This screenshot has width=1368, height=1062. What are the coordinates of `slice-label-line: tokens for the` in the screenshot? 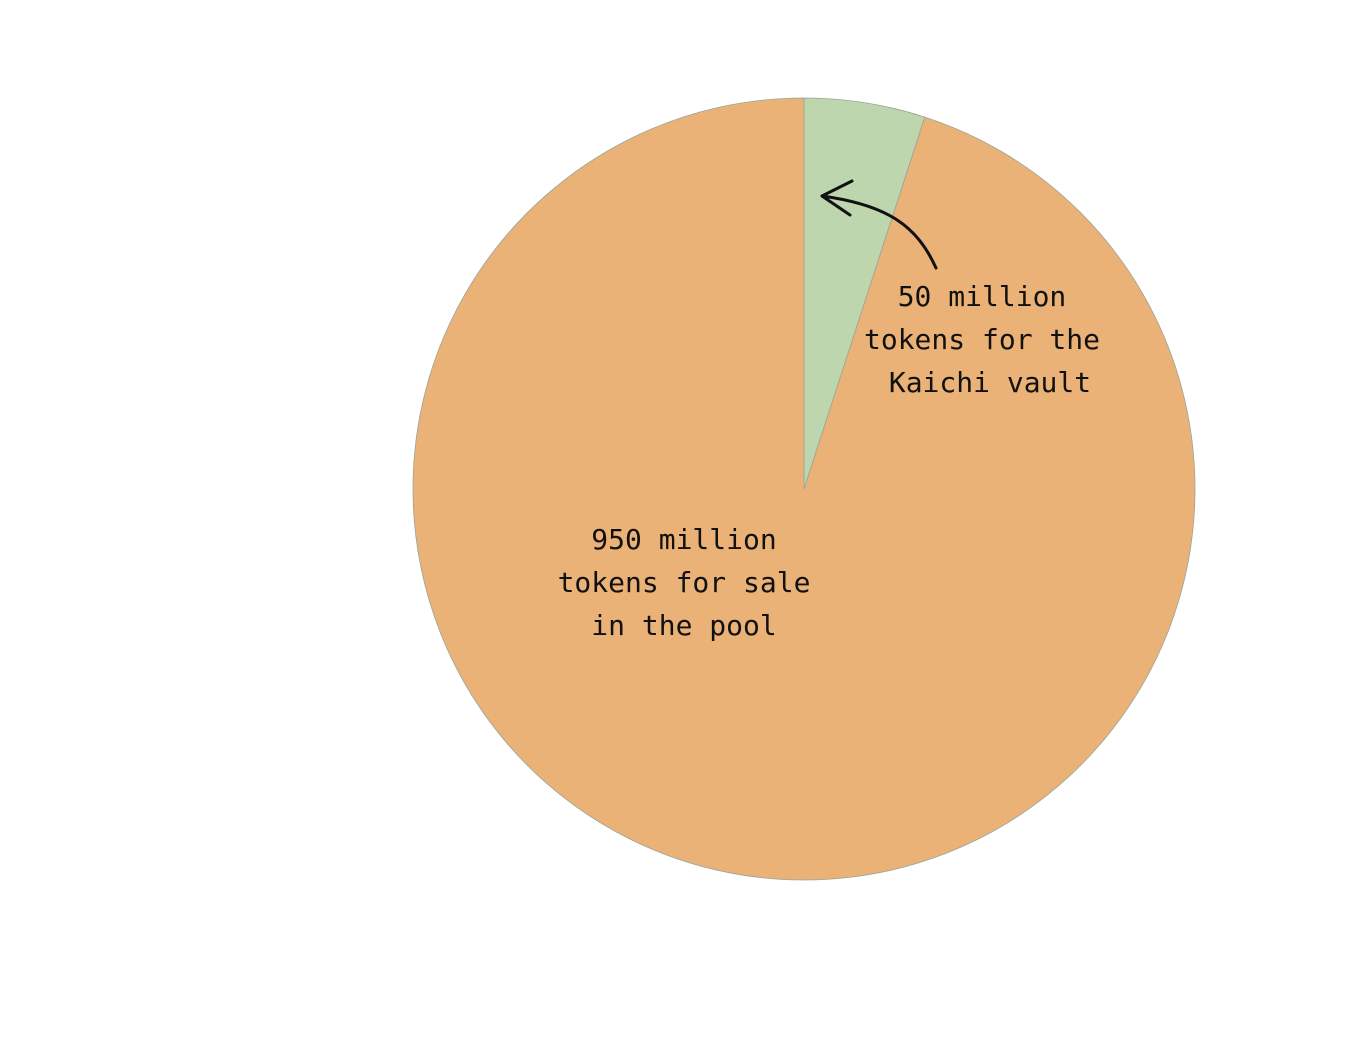 It's located at (982, 339).